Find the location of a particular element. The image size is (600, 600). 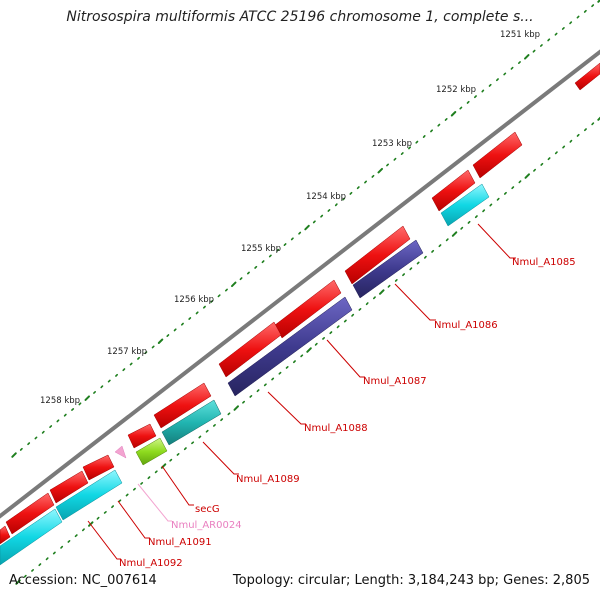

pseudogene-marker is located at coordinates (120, 452).